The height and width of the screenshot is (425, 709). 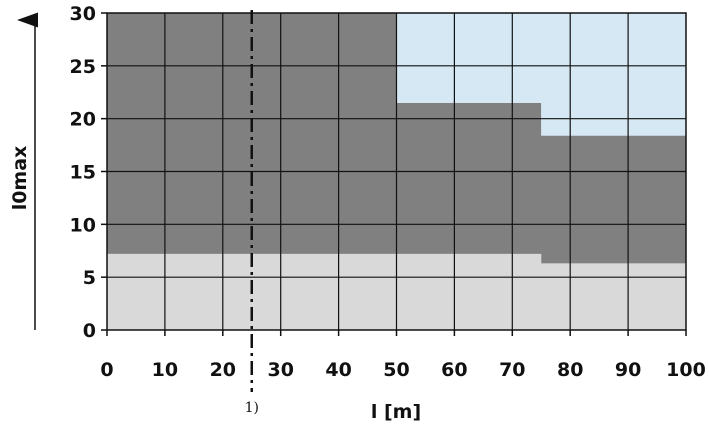 What do you see at coordinates (512, 370) in the screenshot?
I see `x-tick-label: 70` at bounding box center [512, 370].